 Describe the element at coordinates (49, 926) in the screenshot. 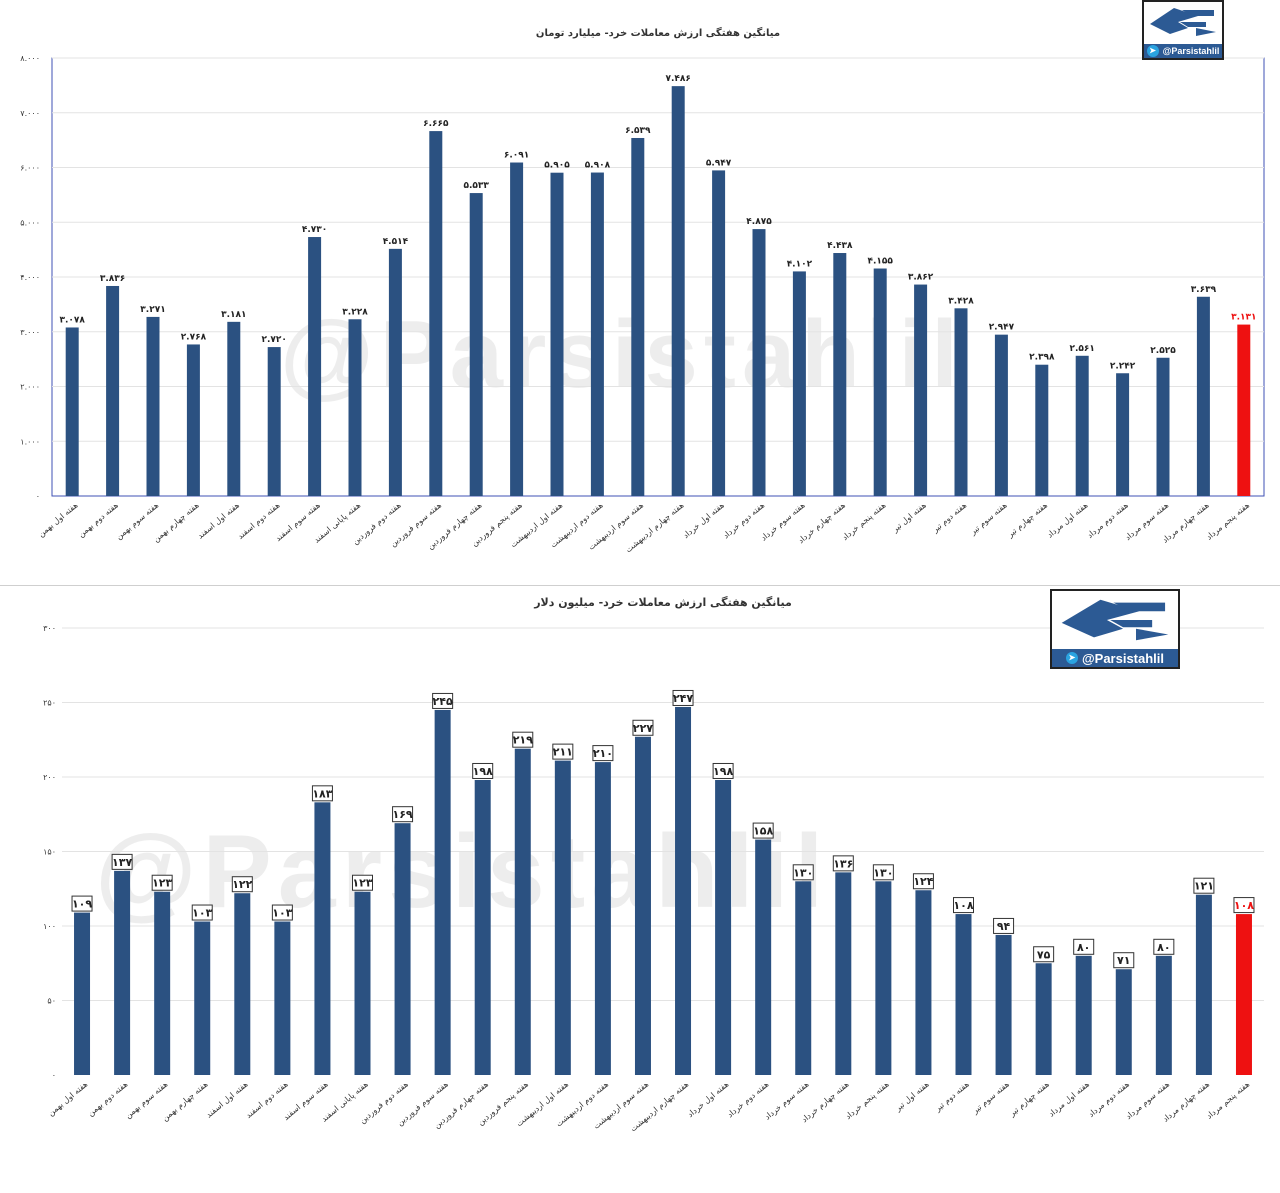

I see `y-tick-label: ۱۰۰` at that location.